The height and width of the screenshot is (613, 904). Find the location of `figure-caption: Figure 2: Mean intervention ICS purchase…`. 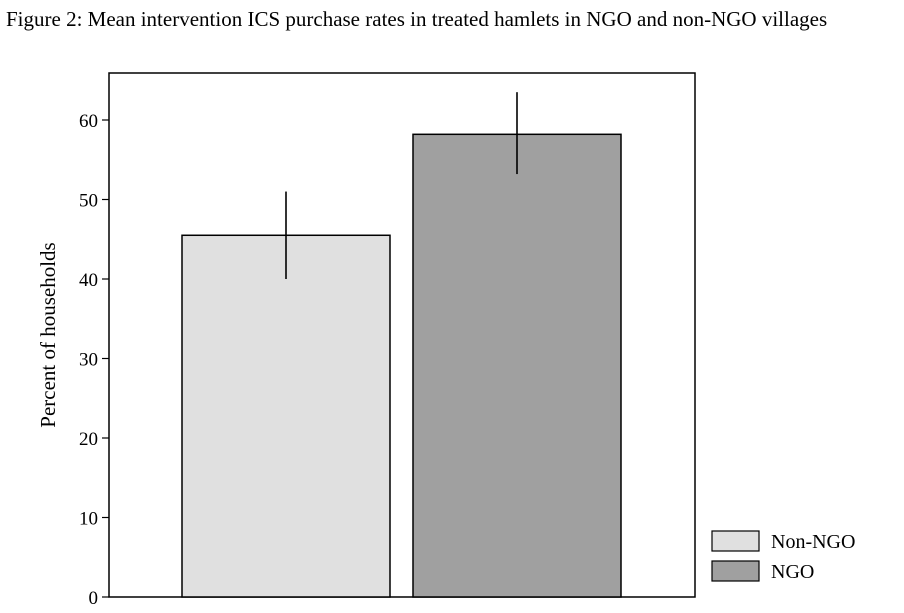

figure-caption: Figure 2: Mean intervention ICS purchase… is located at coordinates (417, 19).